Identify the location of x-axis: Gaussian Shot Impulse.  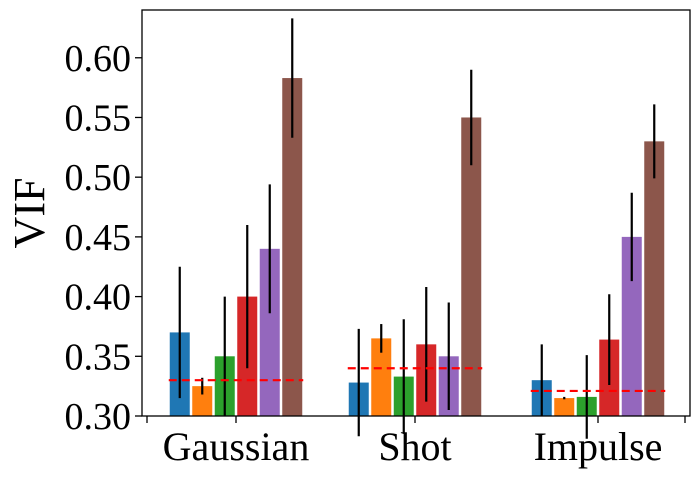
(416, 442).